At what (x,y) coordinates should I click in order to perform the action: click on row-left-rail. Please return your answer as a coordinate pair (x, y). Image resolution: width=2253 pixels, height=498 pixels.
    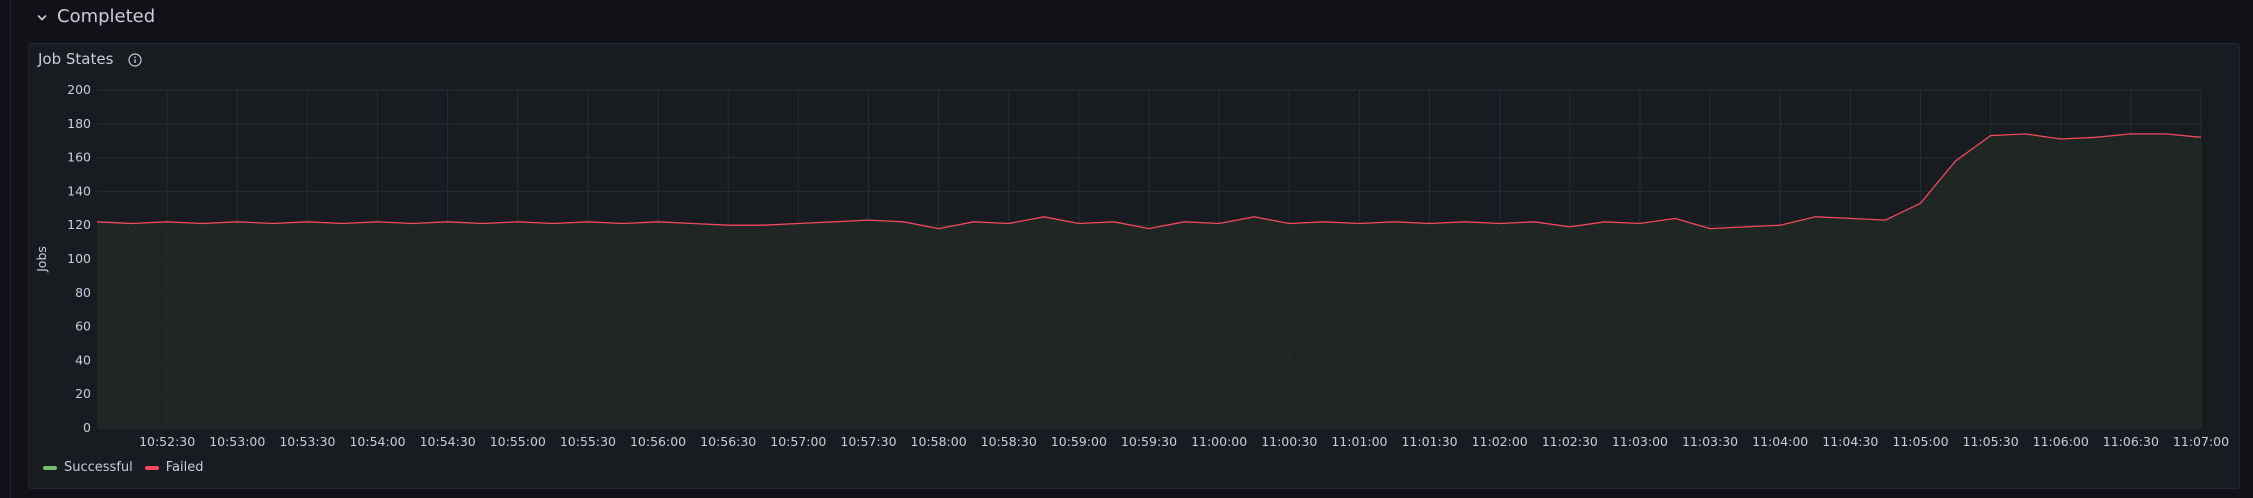
    Looking at the image, I should click on (10, 249).